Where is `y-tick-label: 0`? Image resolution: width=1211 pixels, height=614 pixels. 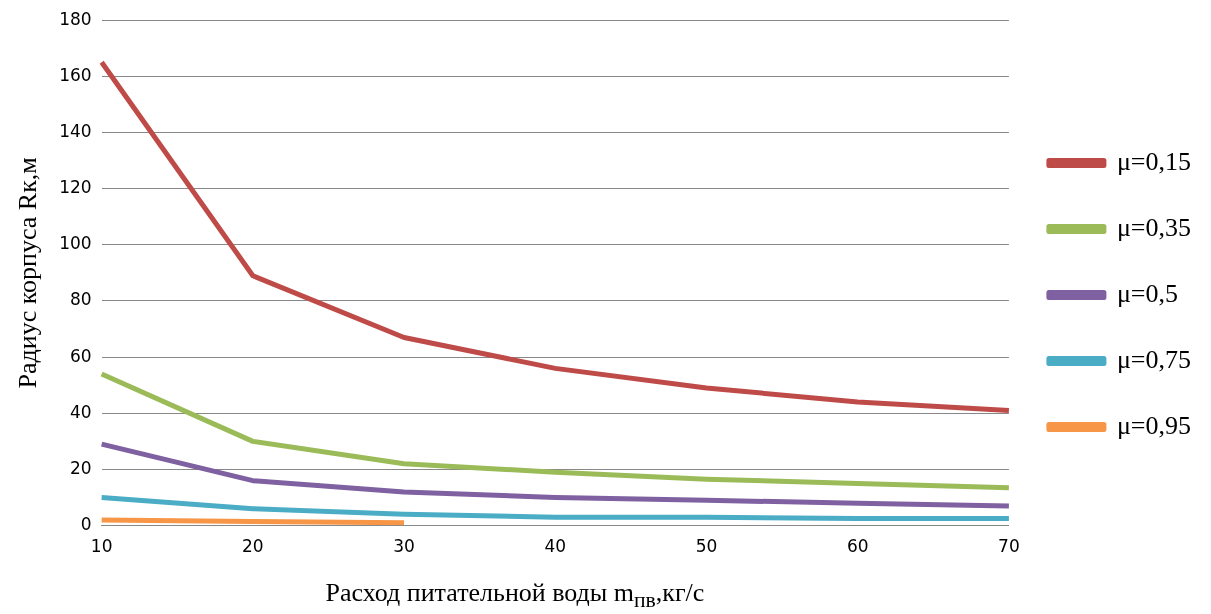 y-tick-label: 0 is located at coordinates (86, 524).